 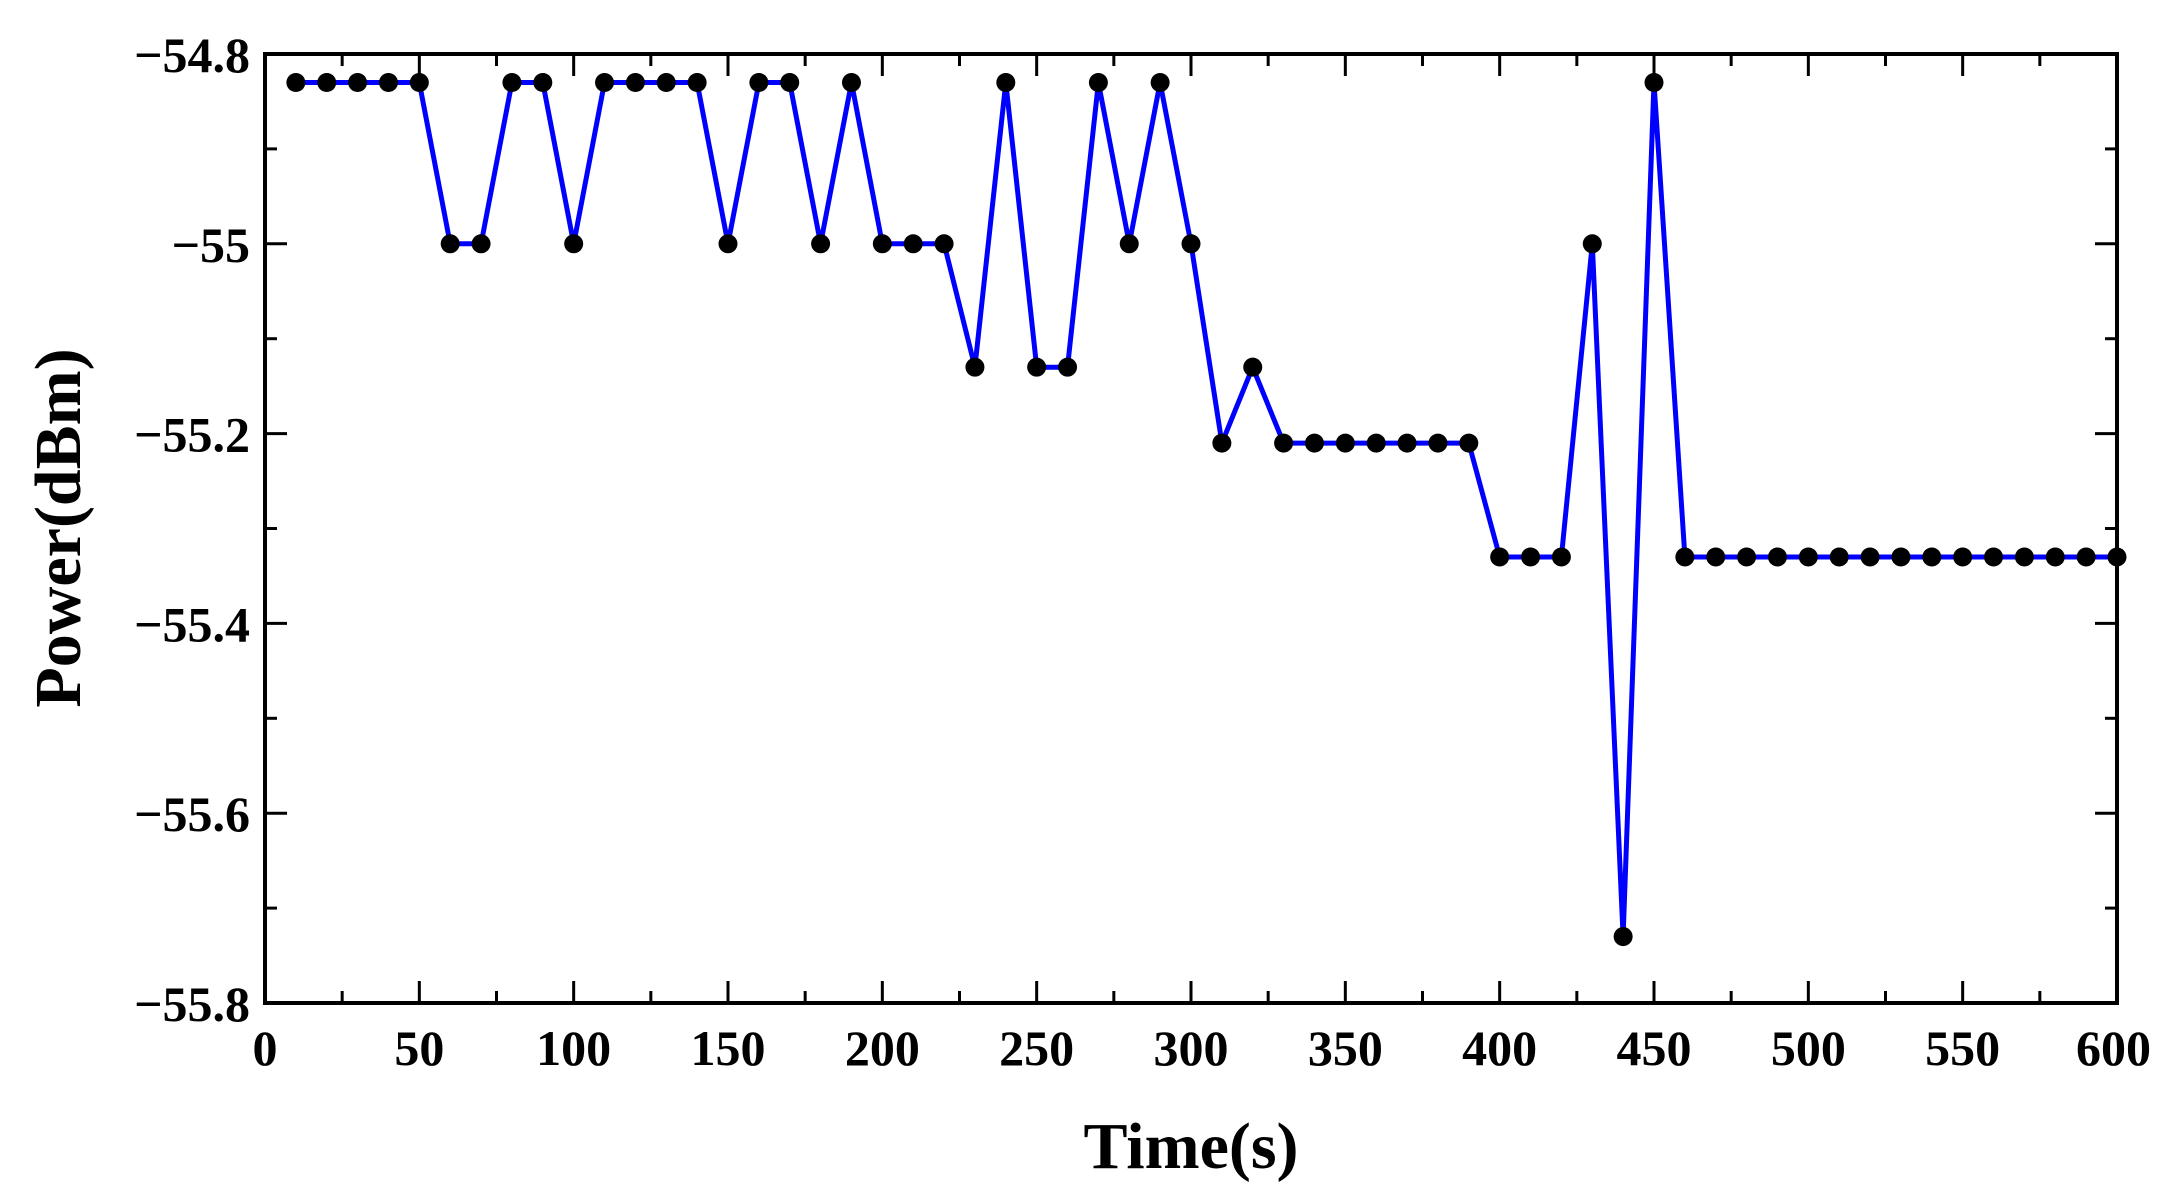 I want to click on y-tick-label: −55, so click(x=211, y=245).